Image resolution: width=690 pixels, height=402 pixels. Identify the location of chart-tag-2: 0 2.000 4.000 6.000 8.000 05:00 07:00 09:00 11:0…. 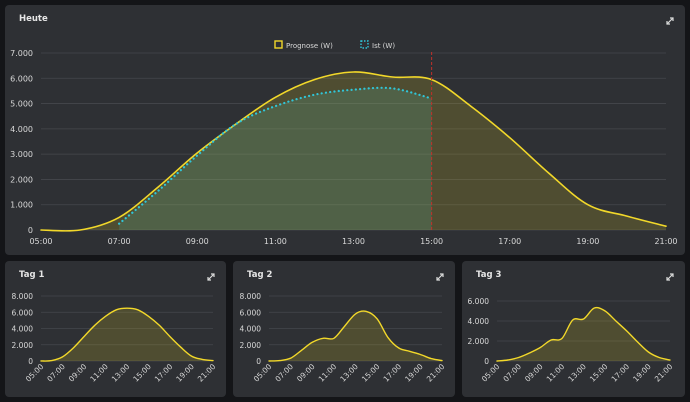
(343, 338).